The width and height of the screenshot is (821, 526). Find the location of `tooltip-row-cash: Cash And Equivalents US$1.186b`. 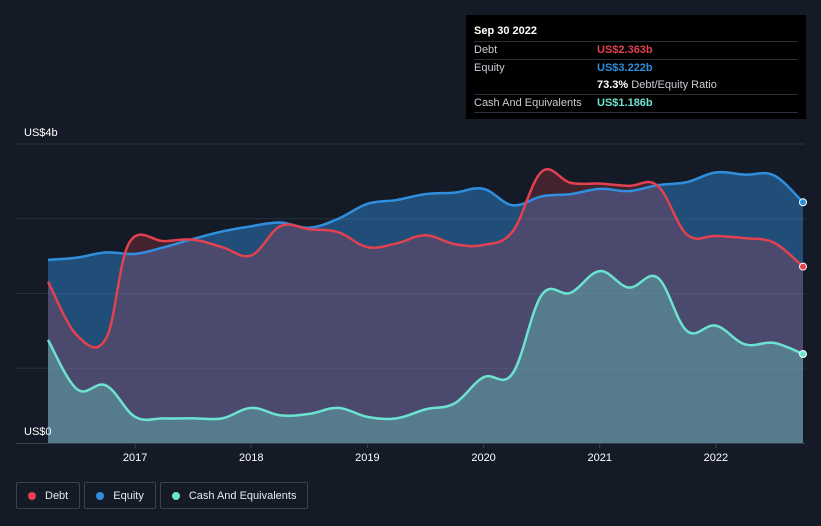

tooltip-row-cash: Cash And Equivalents US$1.186b is located at coordinates (636, 103).